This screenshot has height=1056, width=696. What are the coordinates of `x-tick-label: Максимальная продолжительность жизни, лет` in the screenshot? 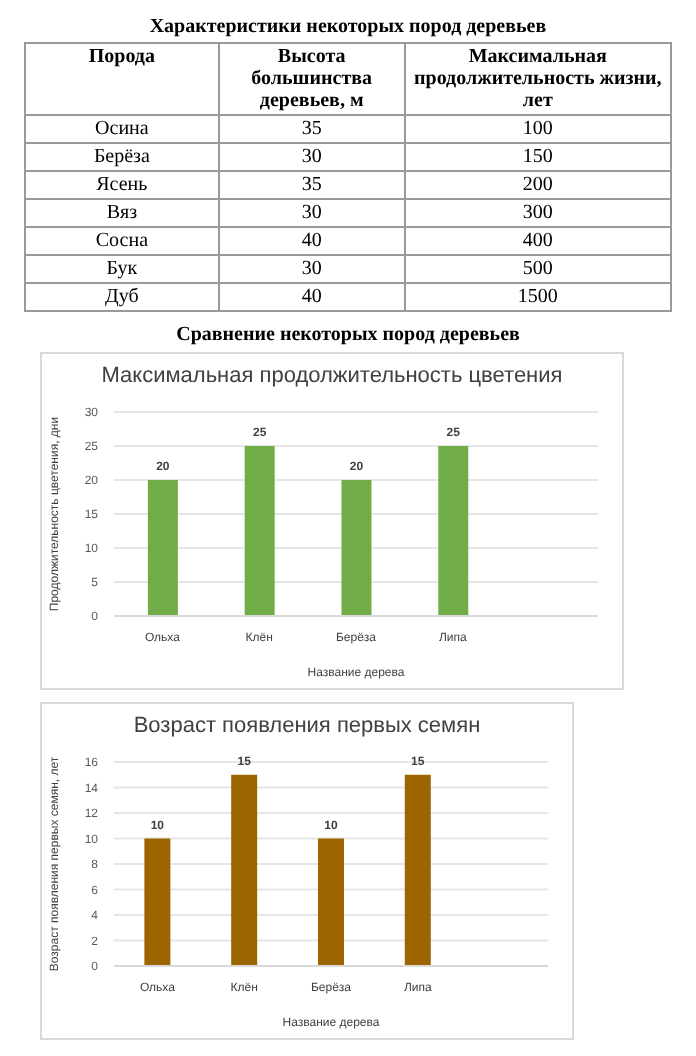 It's located at (537, 79).